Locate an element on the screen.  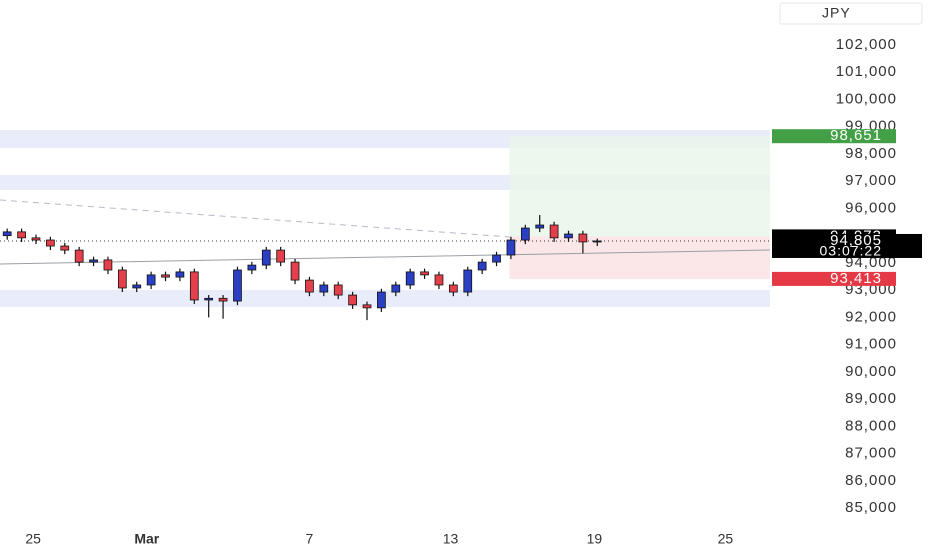
countdown: 03:07:22 is located at coordinates (851, 251).